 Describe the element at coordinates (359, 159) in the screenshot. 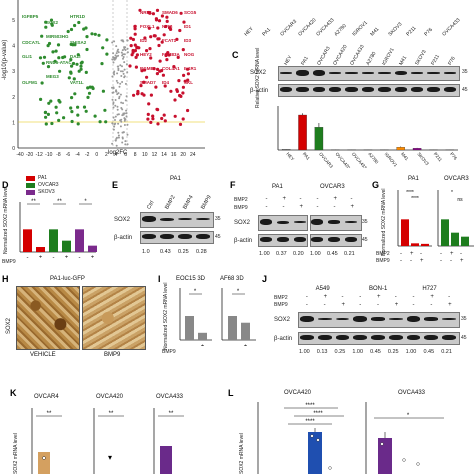

I see `panelC-xtick: OVCA433` at that location.